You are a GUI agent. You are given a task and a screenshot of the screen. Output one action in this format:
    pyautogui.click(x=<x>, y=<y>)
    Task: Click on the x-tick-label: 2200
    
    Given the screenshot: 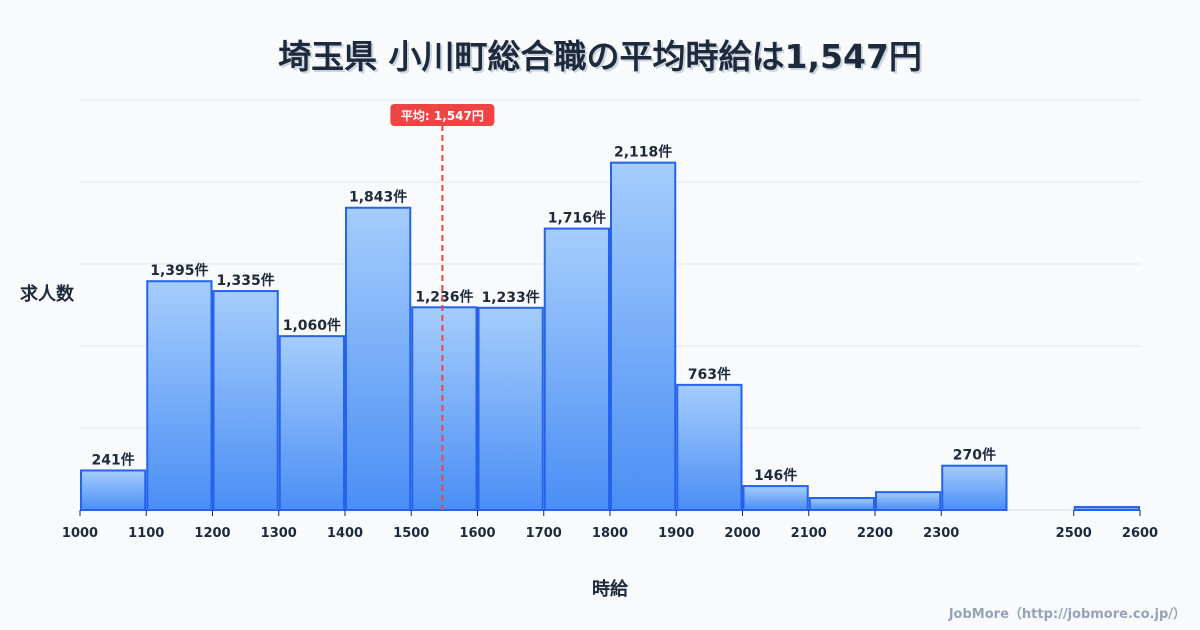 What is the action you would take?
    pyautogui.click(x=875, y=533)
    